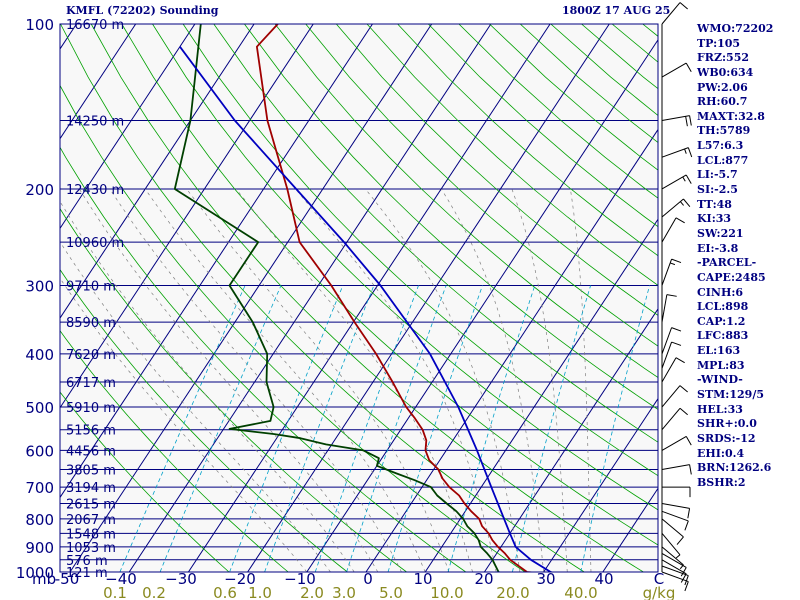 This screenshot has height=600, width=800. What do you see at coordinates (91, 548) in the screenshot?
I see `height-label: 1053 m` at bounding box center [91, 548].